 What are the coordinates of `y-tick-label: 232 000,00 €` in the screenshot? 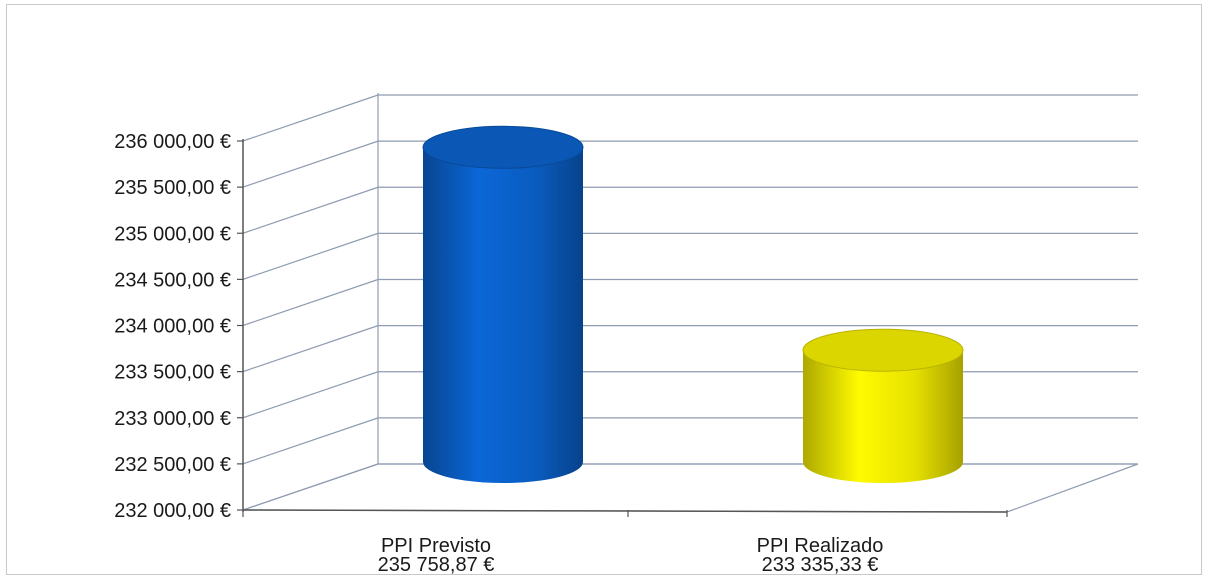 It's located at (172, 511).